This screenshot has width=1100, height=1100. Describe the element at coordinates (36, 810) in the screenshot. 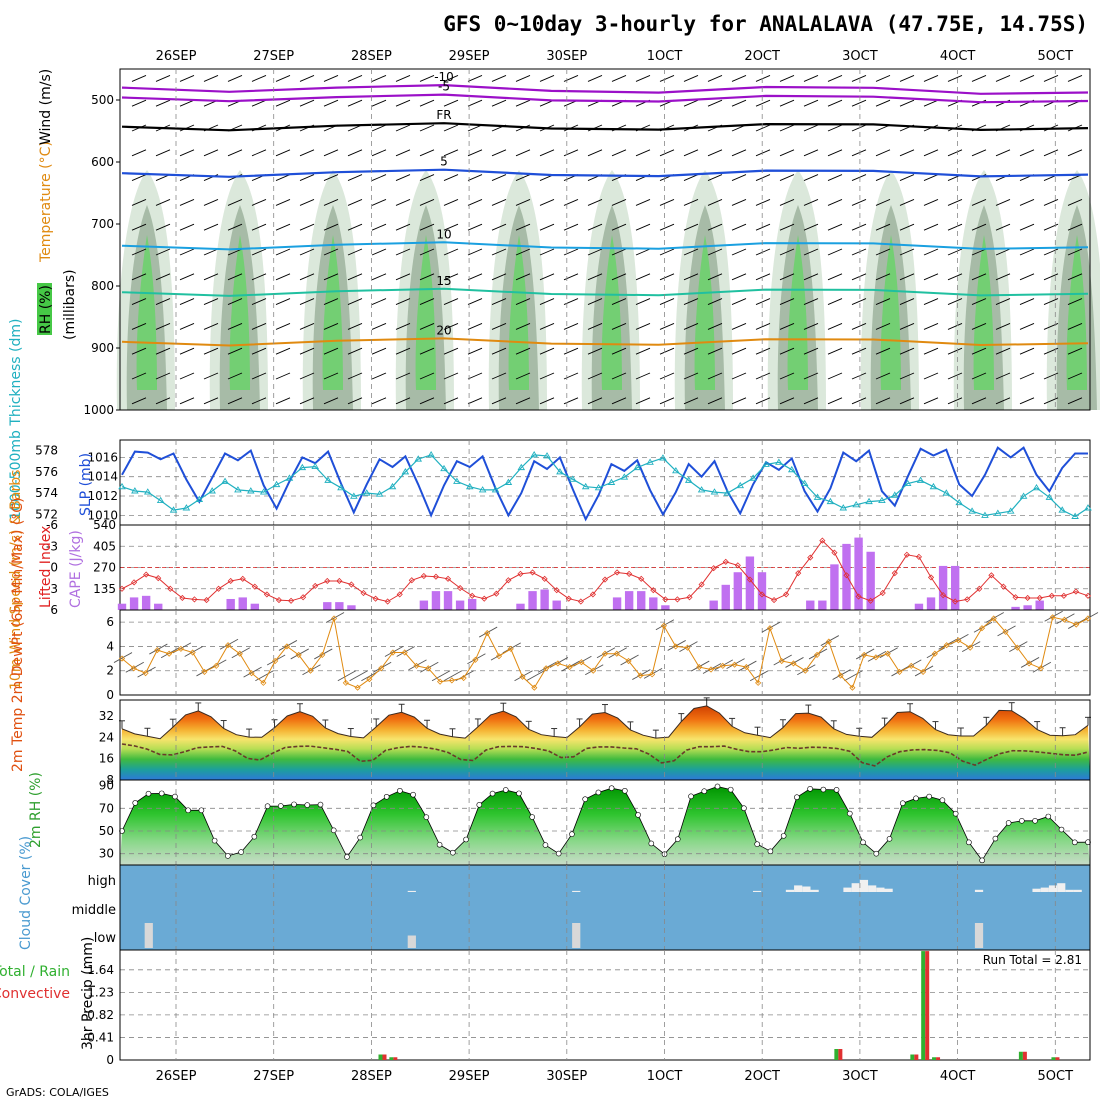

I see `rh2m-label: 2m RH (%)` at that location.